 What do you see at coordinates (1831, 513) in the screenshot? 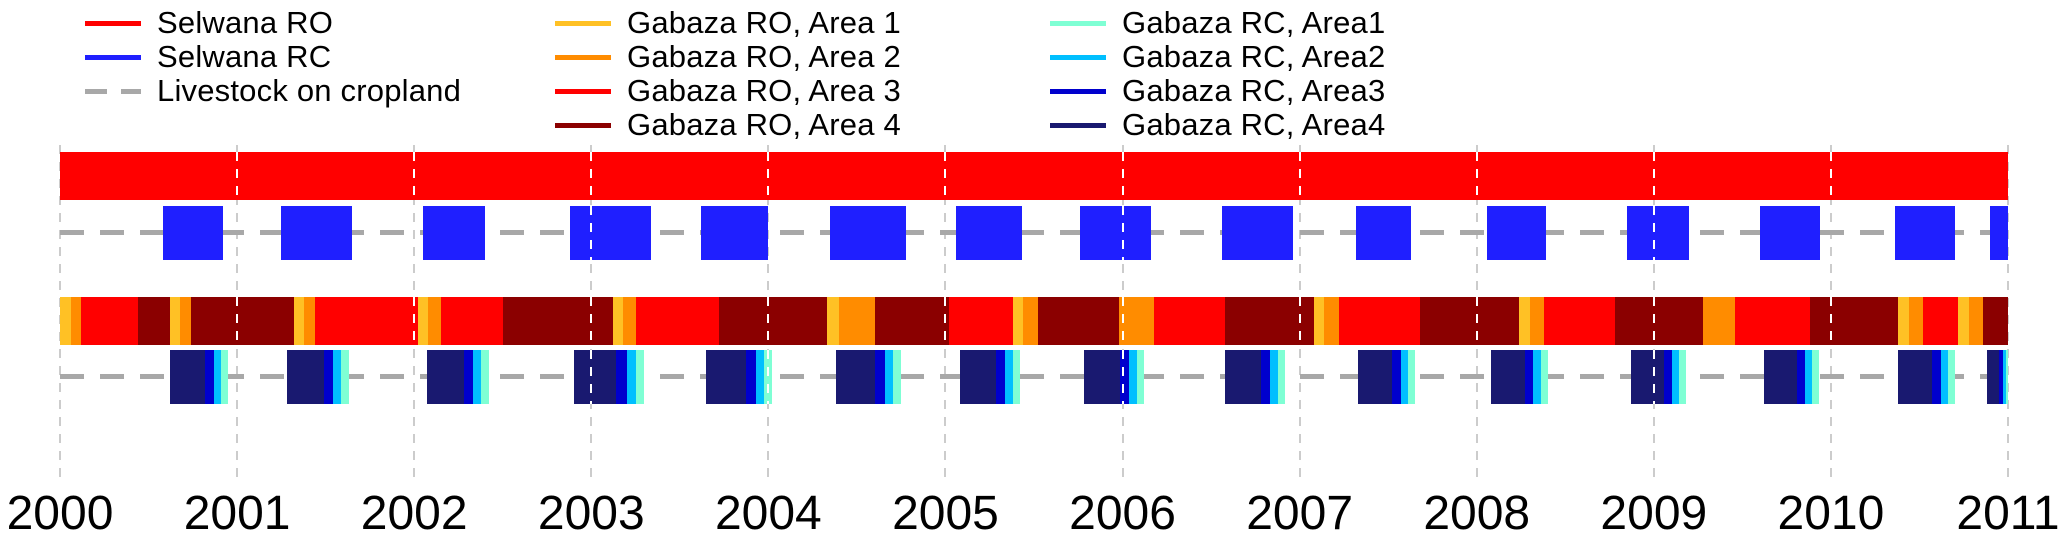
I see `x-axis-label: 2010` at bounding box center [1831, 513].